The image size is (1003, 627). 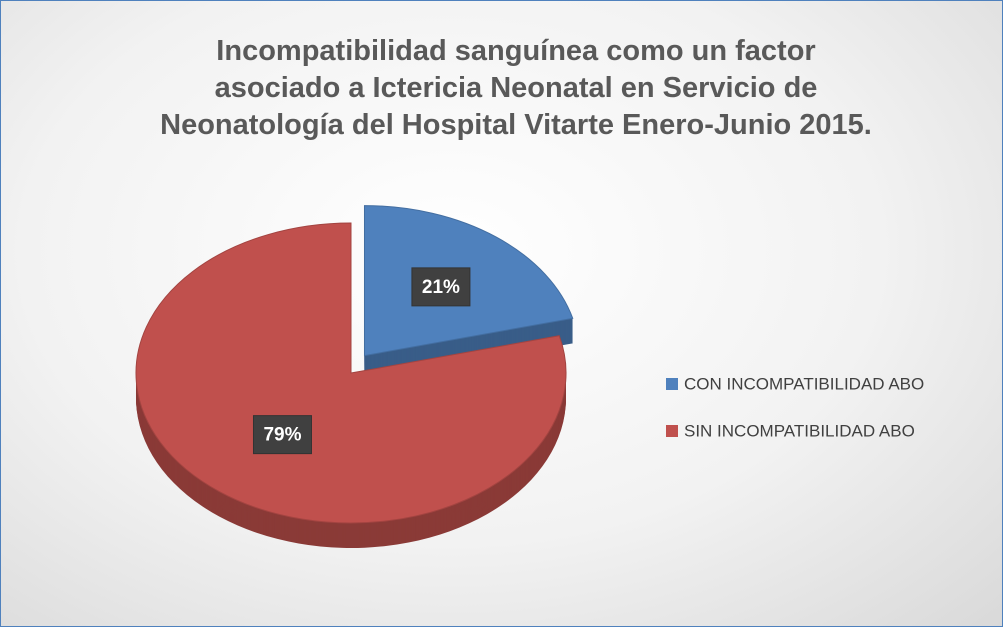 I want to click on slice-group, so click(x=468, y=293).